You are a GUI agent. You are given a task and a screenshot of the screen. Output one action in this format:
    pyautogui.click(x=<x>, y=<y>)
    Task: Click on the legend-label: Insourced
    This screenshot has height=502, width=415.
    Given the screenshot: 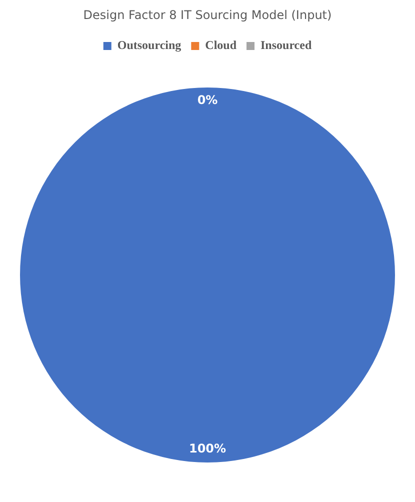 What is the action you would take?
    pyautogui.click(x=286, y=45)
    